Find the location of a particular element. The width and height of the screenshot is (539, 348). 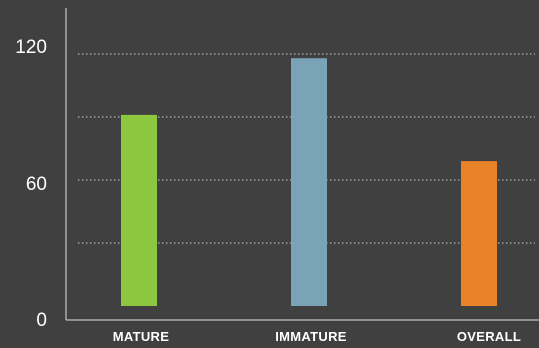

y-tick-labels: 0 60 120 is located at coordinates (31, 184).